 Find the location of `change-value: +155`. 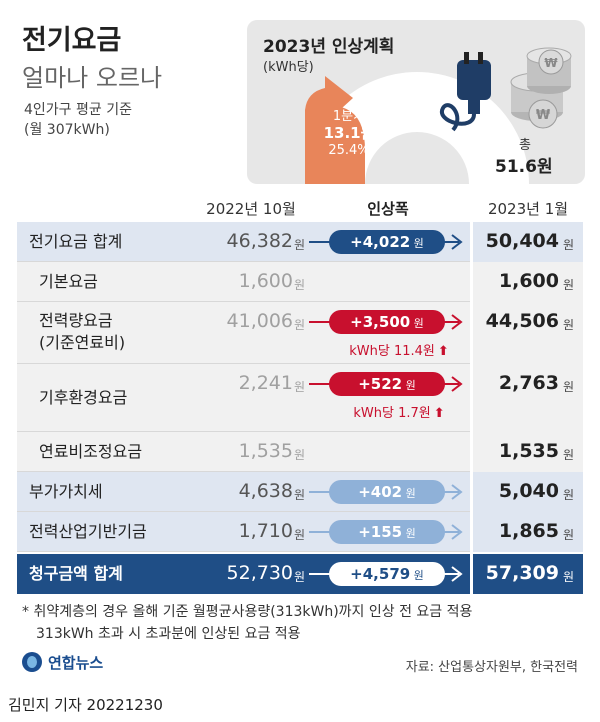

change-value: +155 is located at coordinates (380, 532).